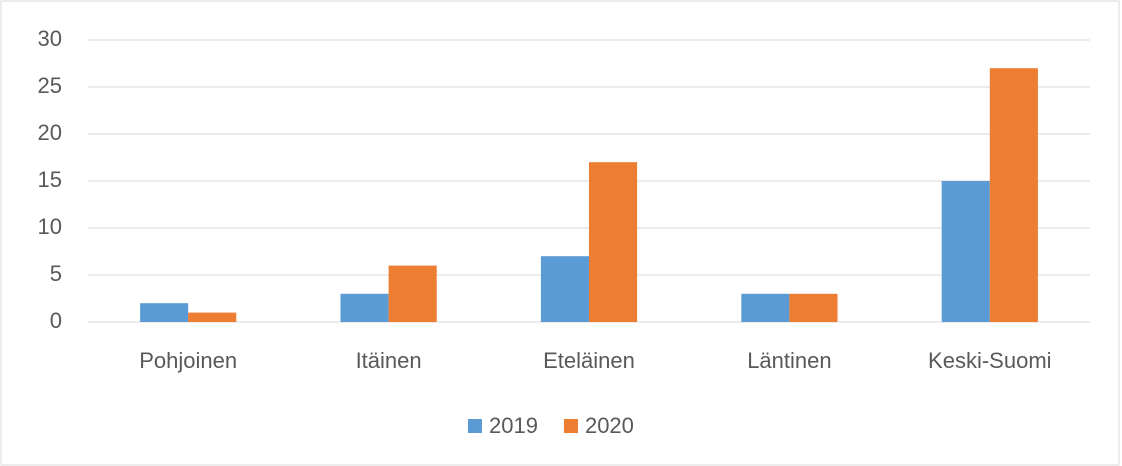 The height and width of the screenshot is (466, 1122). I want to click on x-tick-label: Pohjoinen, so click(188, 360).